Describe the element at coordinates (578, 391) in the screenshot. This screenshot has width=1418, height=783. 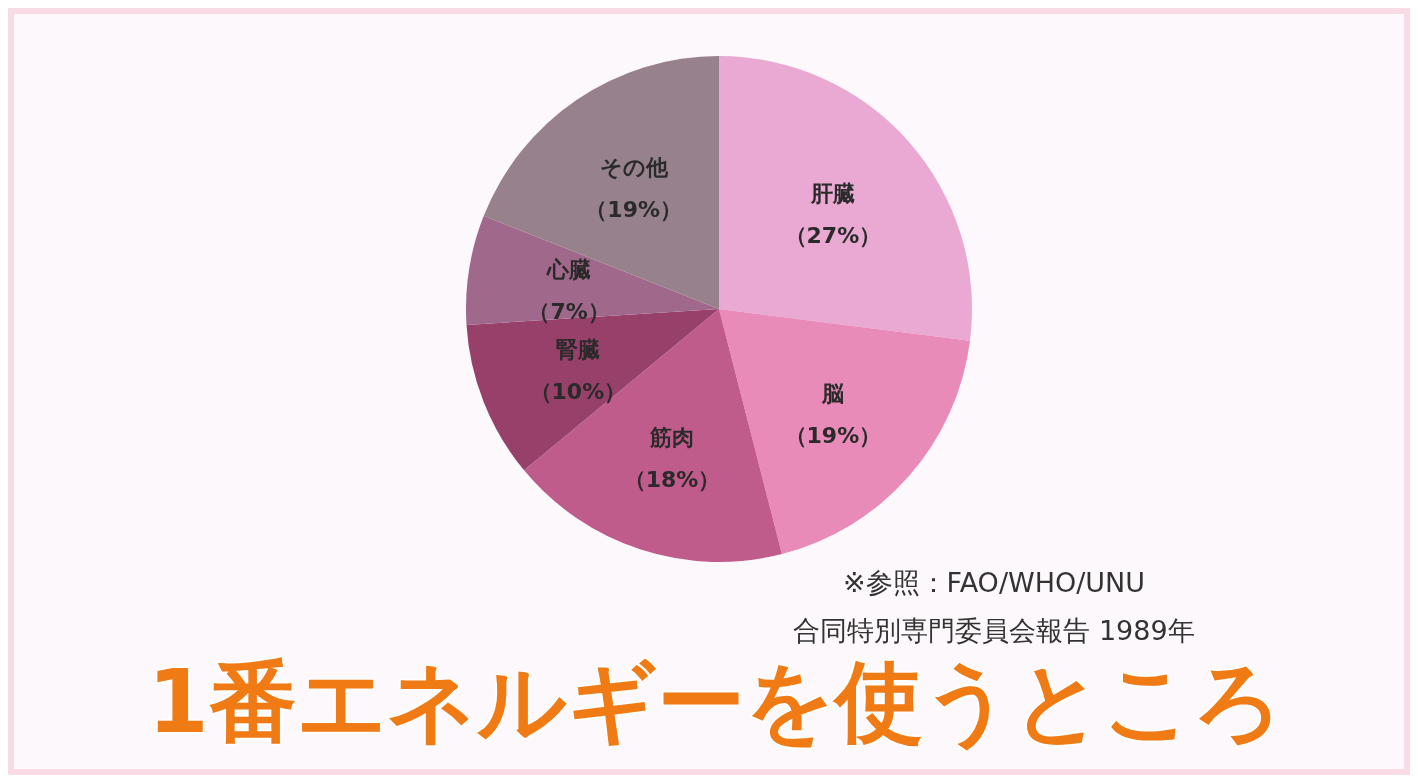
I see `data-label: （10%）` at that location.